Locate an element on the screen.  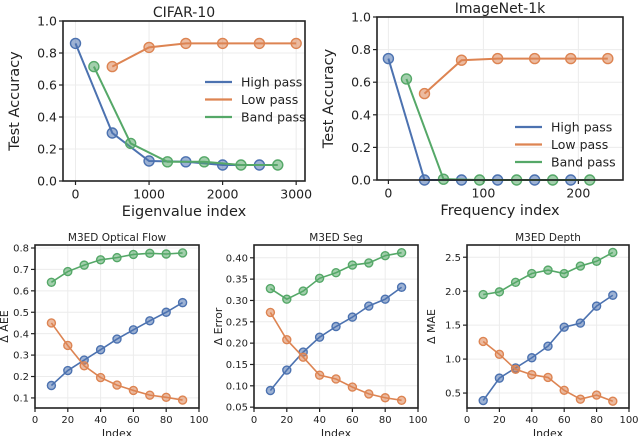
y-tick-label: 0.6 is located at coordinates (47, 85).